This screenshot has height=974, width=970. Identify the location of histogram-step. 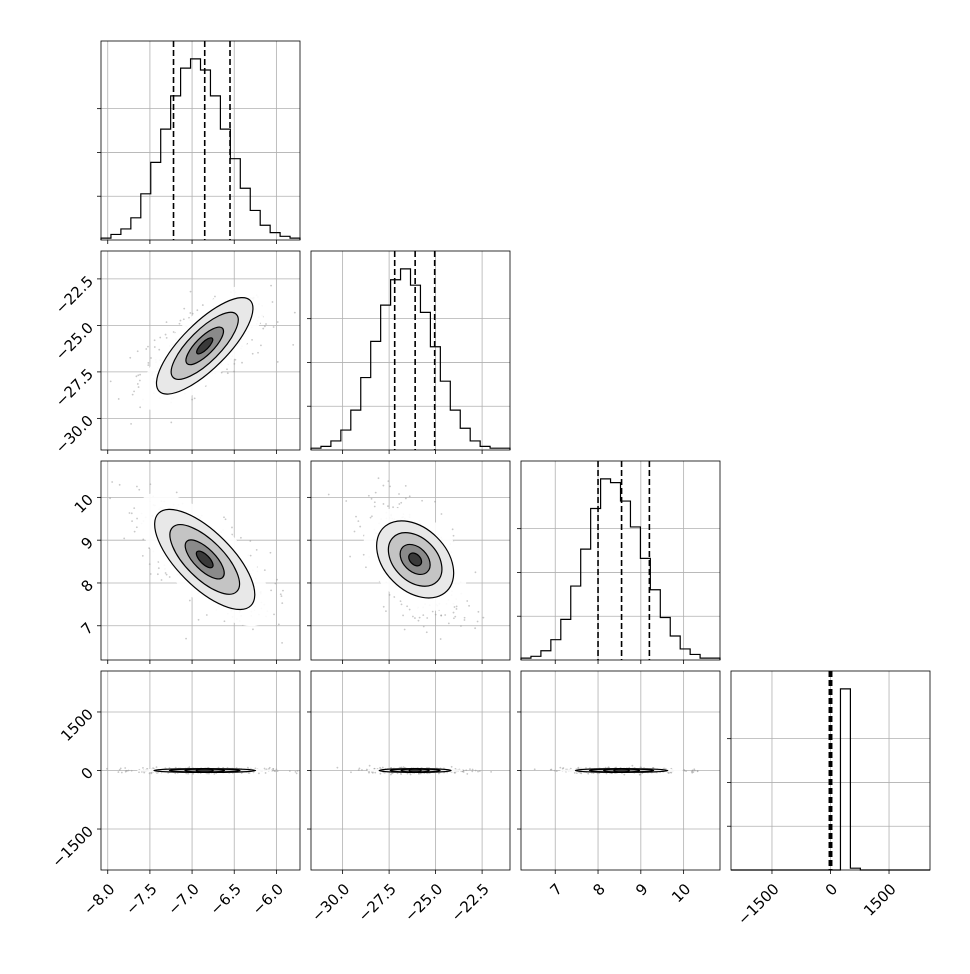
(620, 569).